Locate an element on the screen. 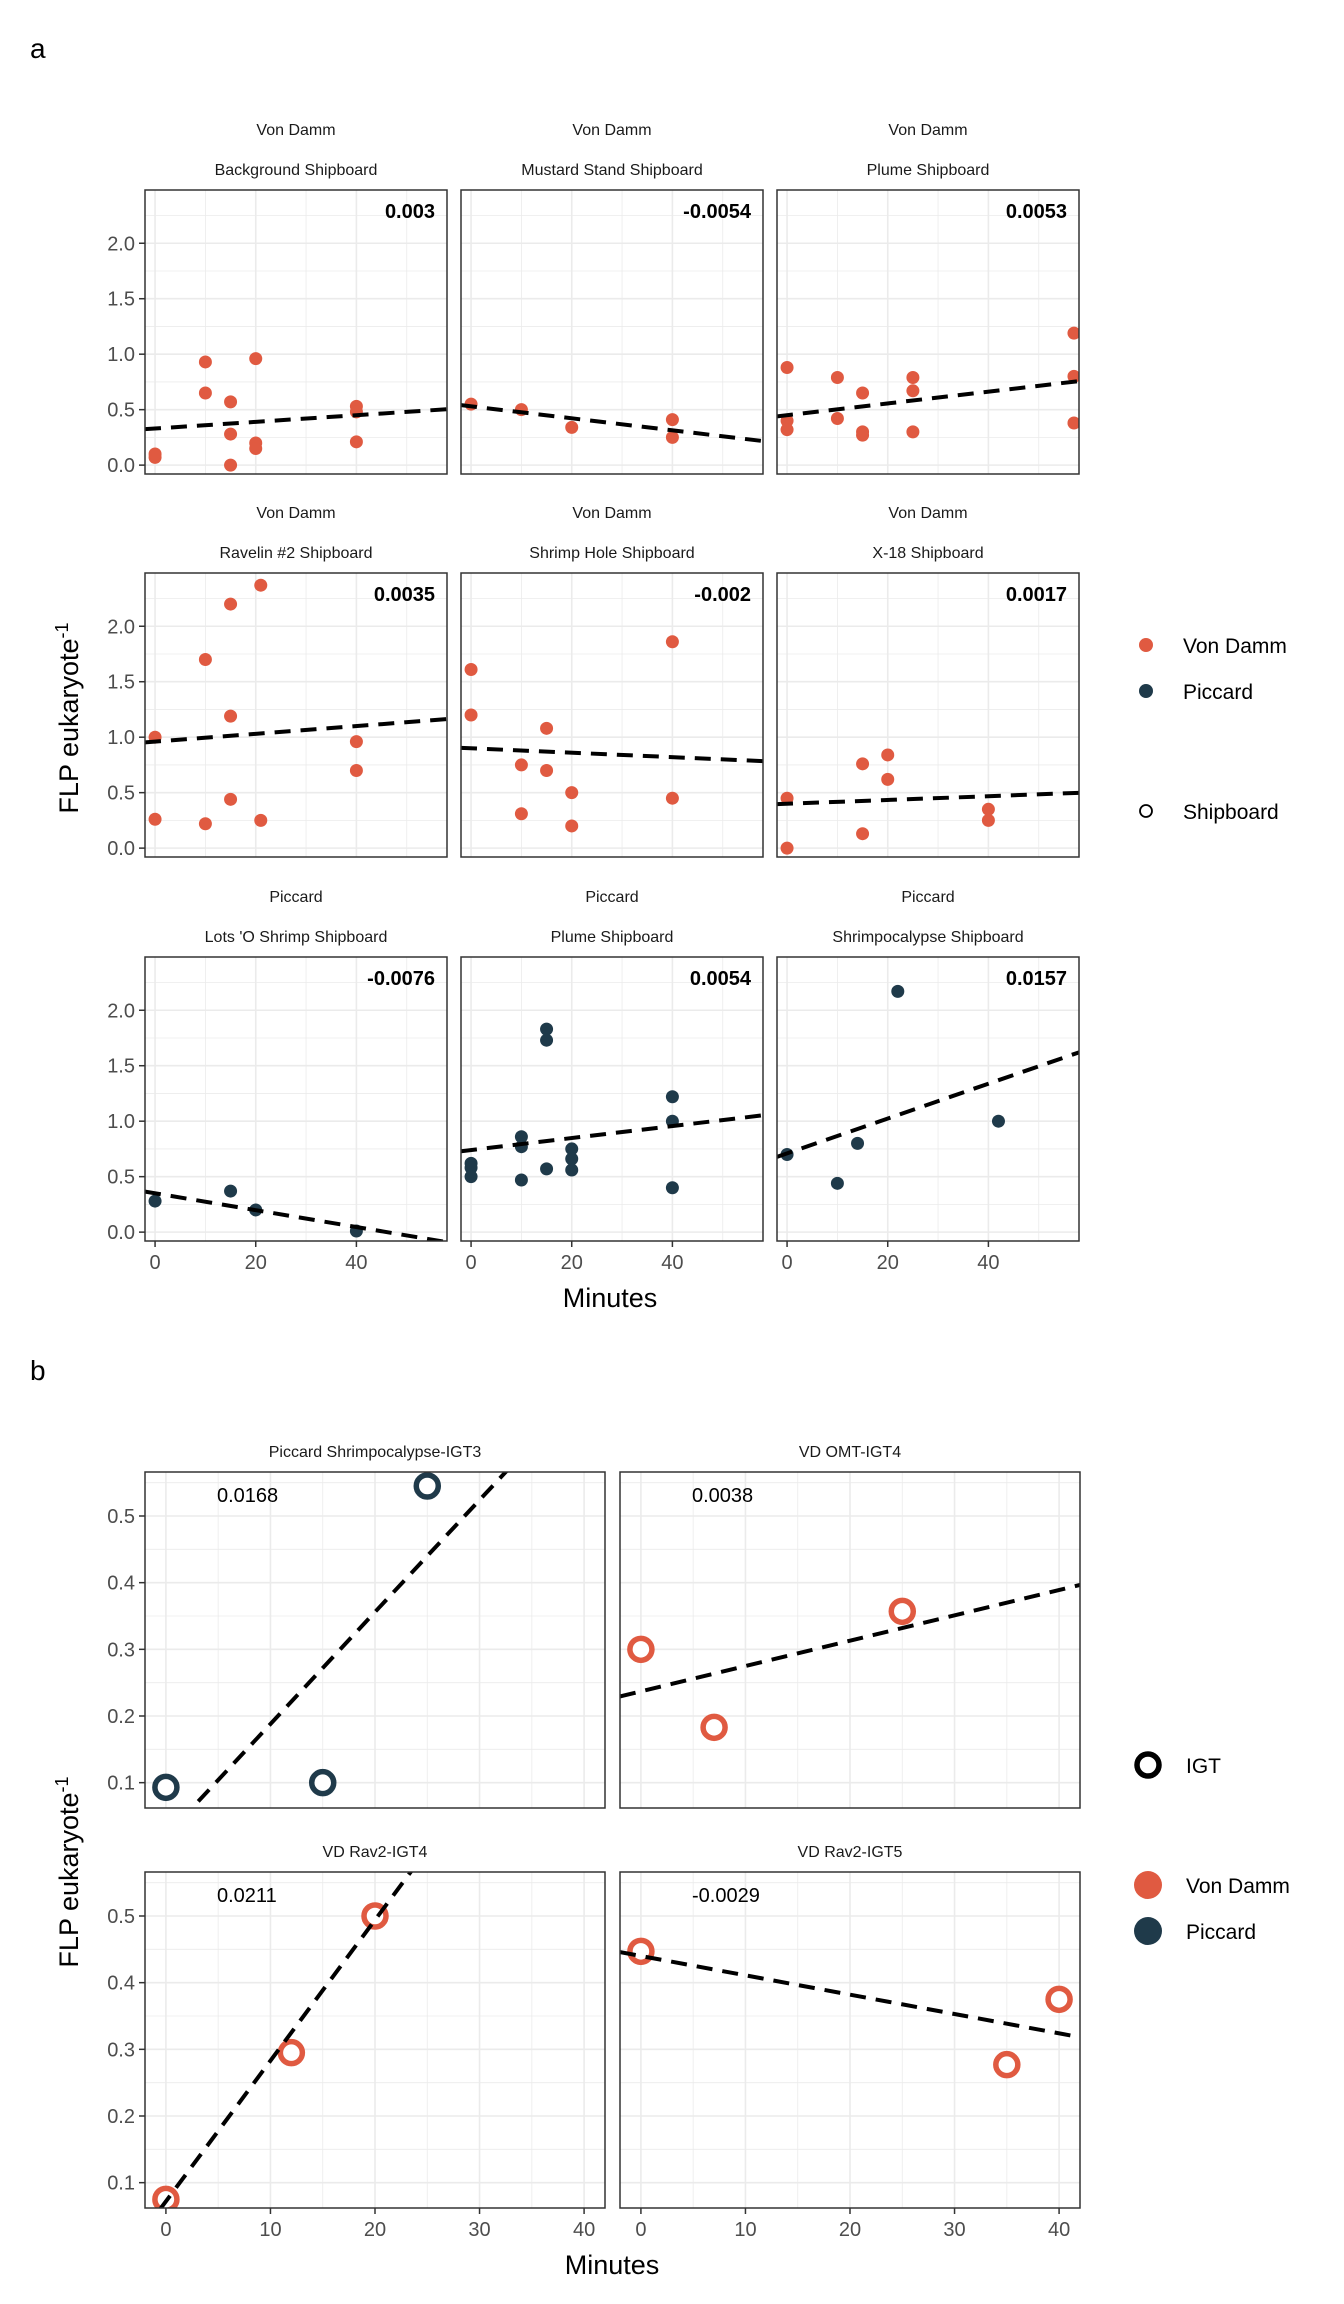  slope-label: -0.002 is located at coordinates (722, 595).